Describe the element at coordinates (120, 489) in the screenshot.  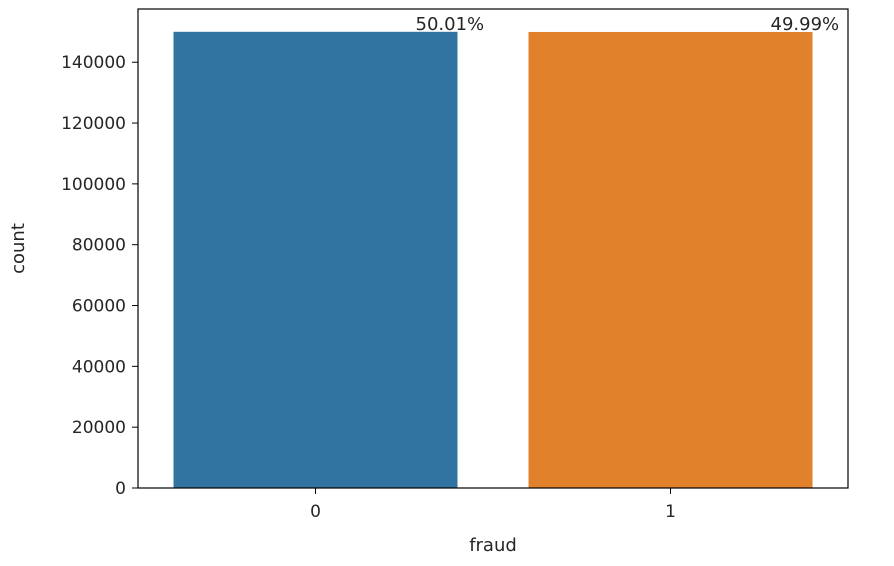
I see `y-tick-label-0: 0` at that location.